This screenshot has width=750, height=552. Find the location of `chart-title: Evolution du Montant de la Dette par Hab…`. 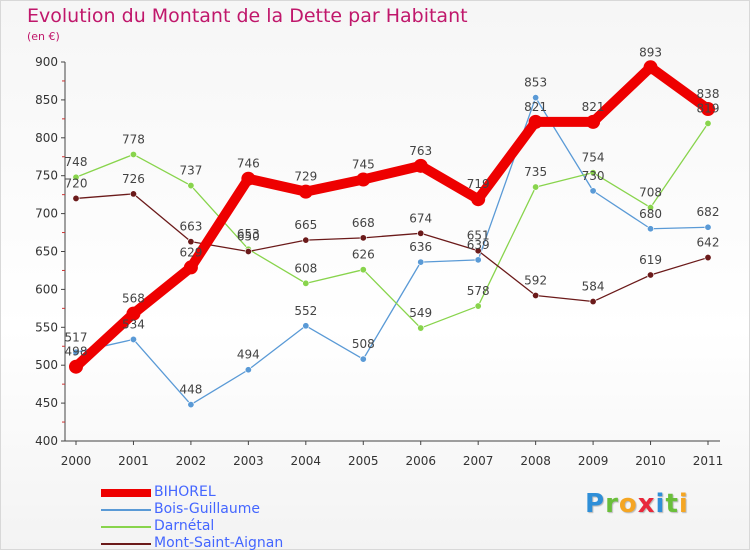

chart-title: Evolution du Montant de la Dette par Hab… is located at coordinates (247, 16).